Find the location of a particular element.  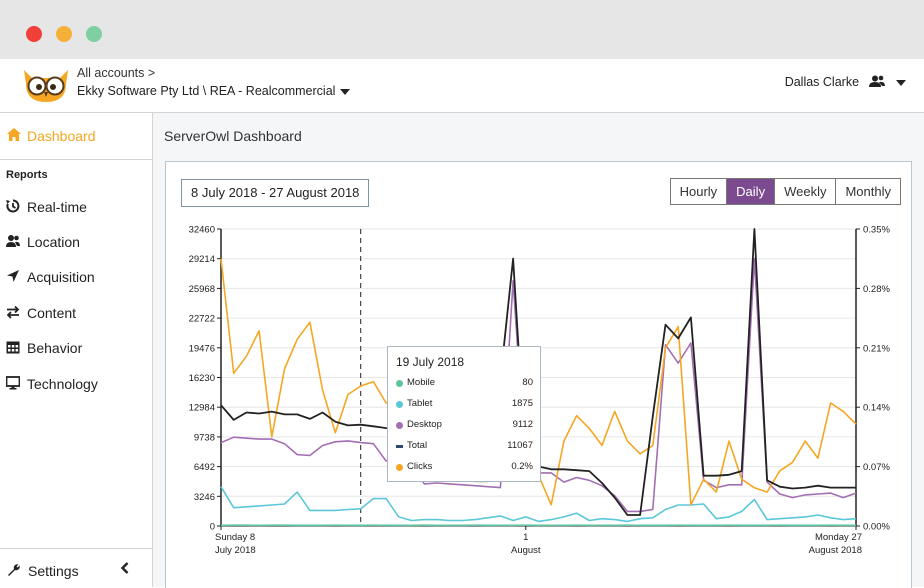

x-tick-label: Monday 27 is located at coordinates (838, 537).